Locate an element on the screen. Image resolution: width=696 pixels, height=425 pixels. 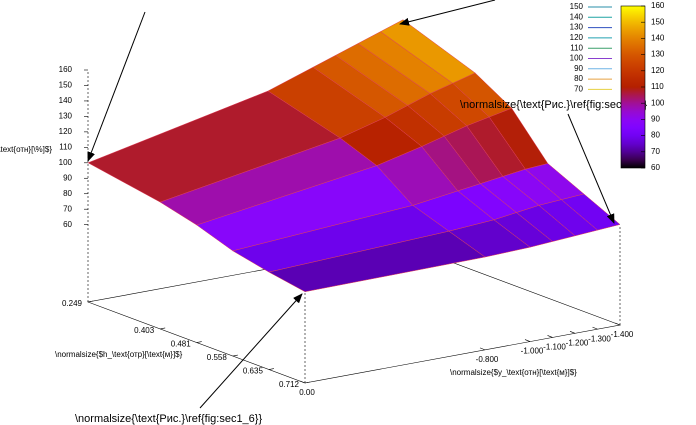
y-tick-label: -1.400 is located at coordinates (622, 334).